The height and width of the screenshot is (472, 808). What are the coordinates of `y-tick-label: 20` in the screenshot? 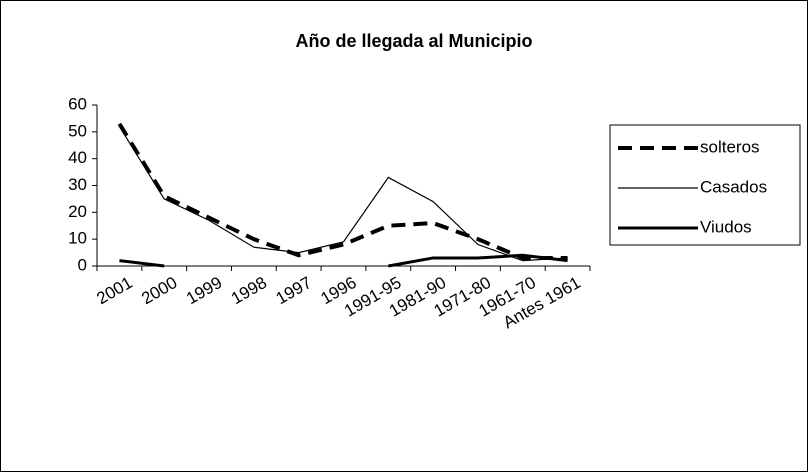 It's located at (77, 211).